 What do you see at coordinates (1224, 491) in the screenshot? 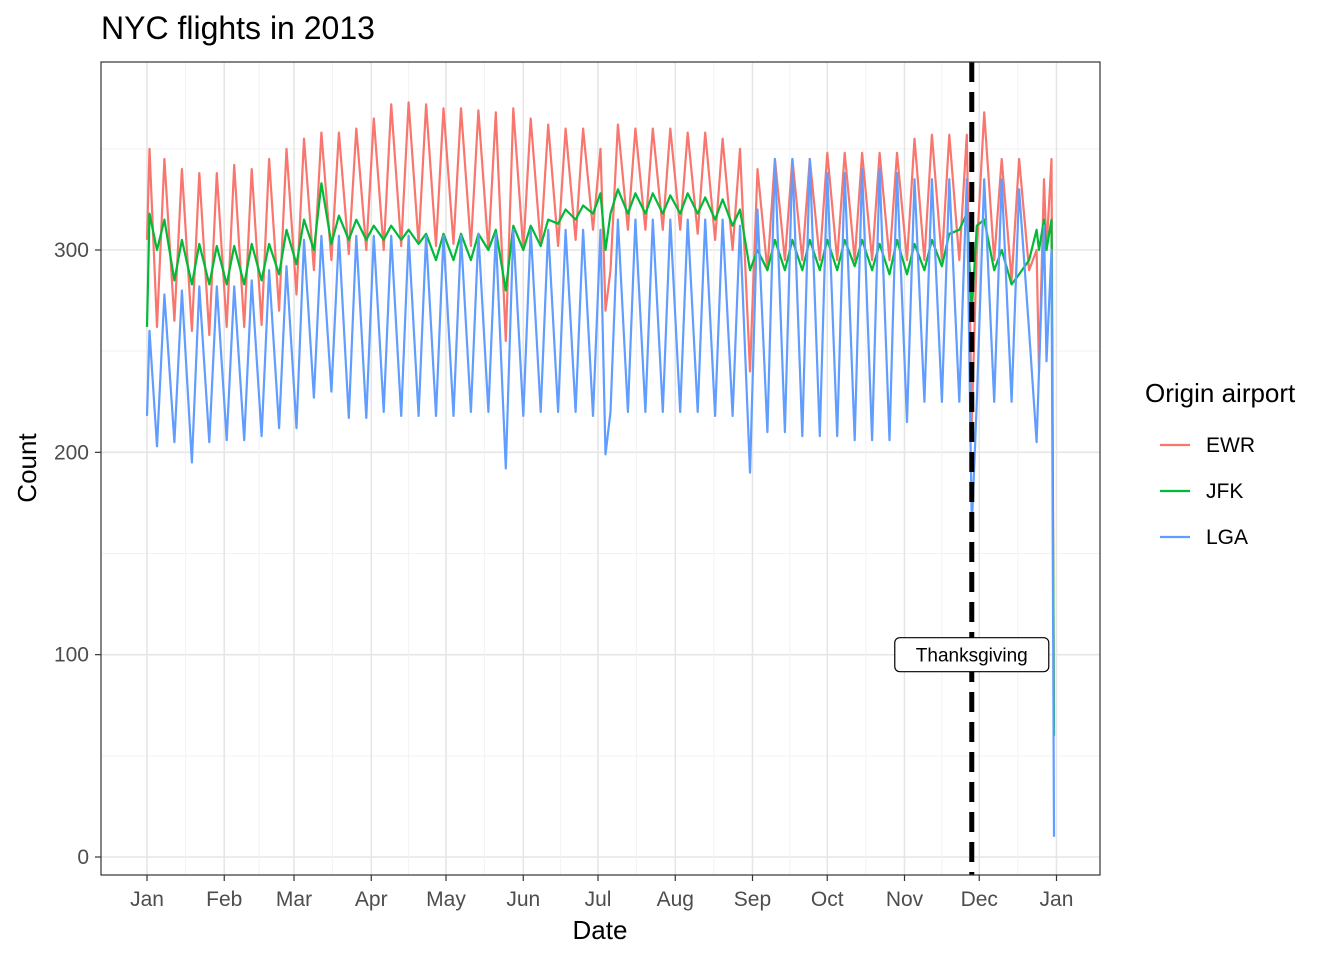
I see `legend-label-jfk: JFK` at bounding box center [1224, 491].